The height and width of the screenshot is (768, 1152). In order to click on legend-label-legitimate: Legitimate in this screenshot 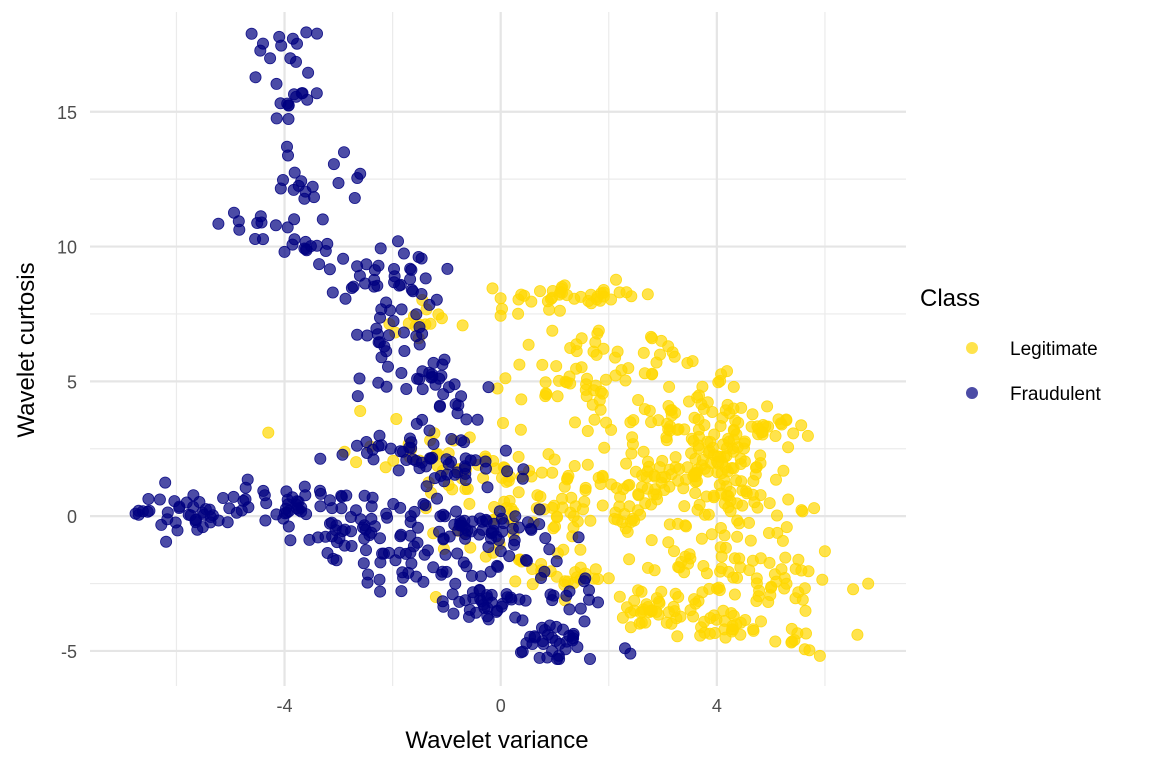, I will do `click(1054, 349)`.